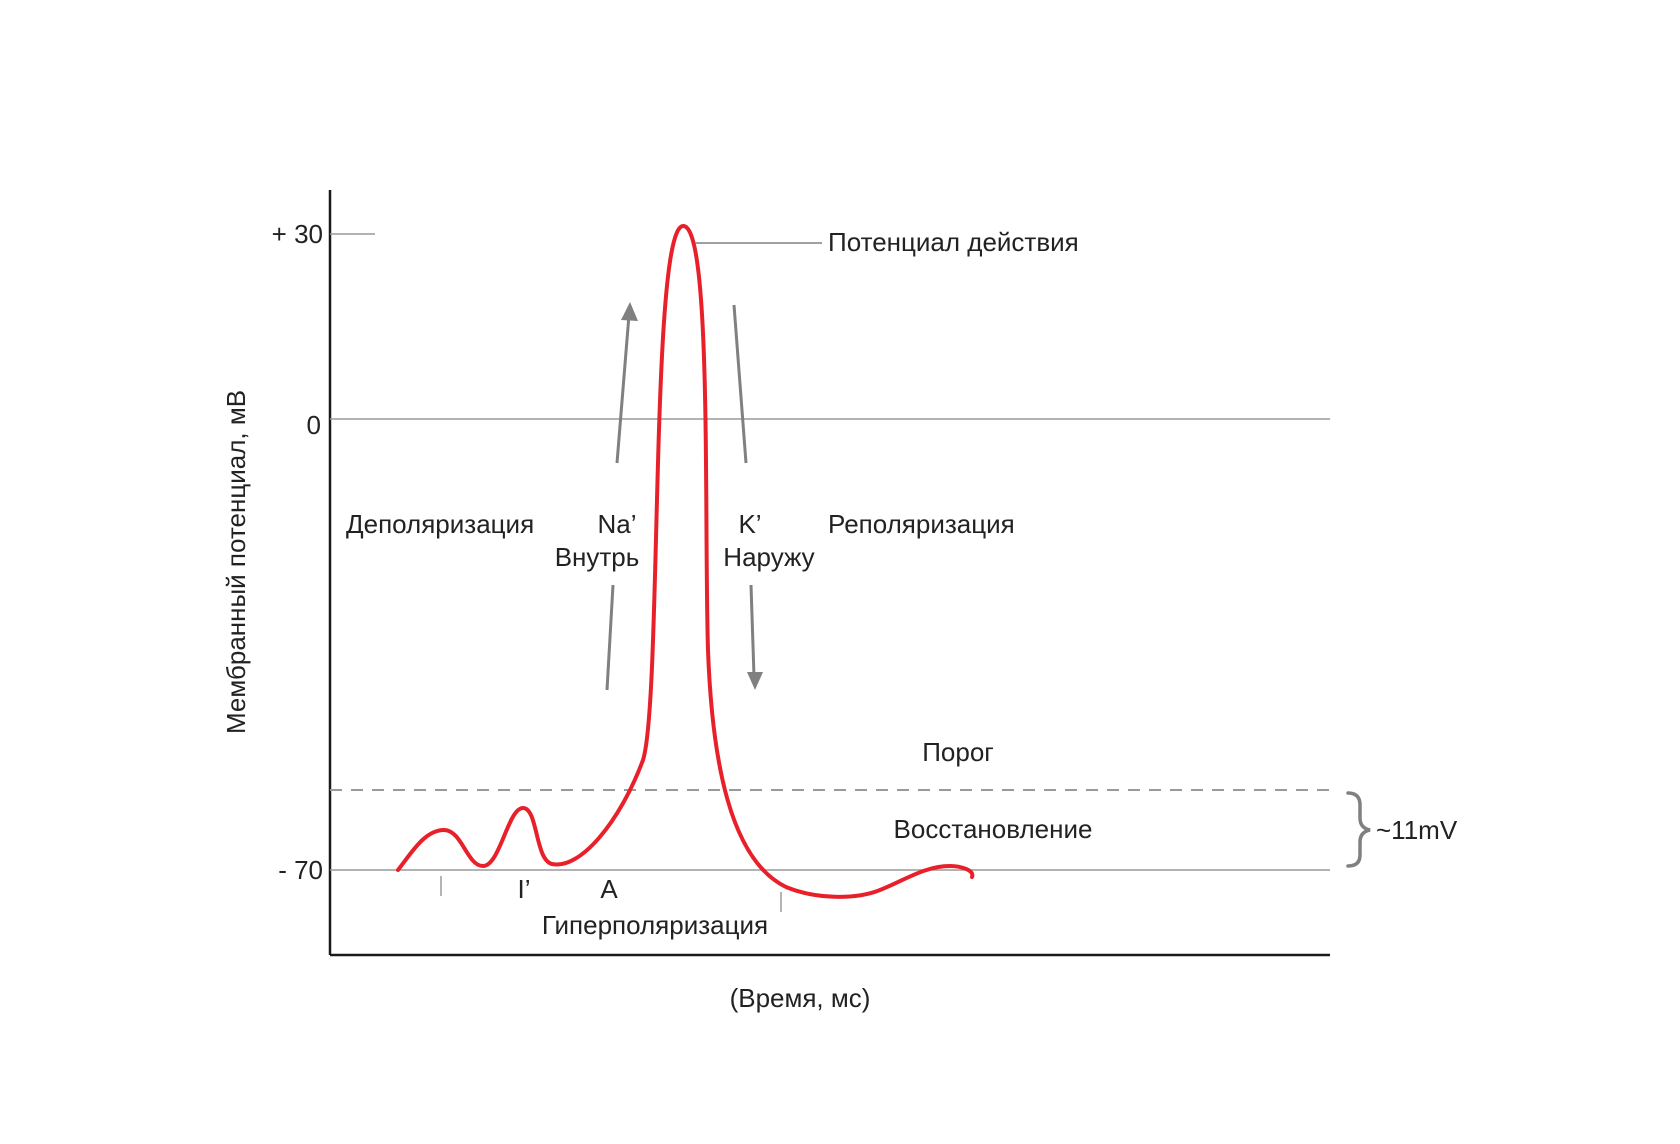 The height and width of the screenshot is (1144, 1680). Describe the element at coordinates (921, 524) in the screenshot. I see `repolarization-label: Реполяризация` at that location.